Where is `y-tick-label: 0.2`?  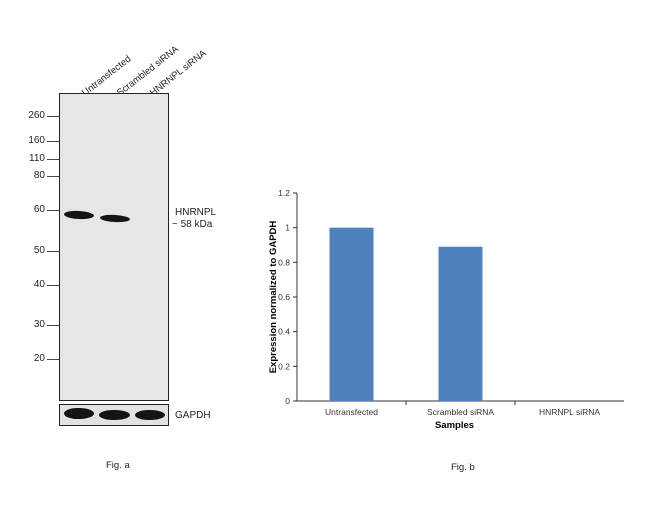
y-tick-label: 0.2 is located at coordinates (284, 366).